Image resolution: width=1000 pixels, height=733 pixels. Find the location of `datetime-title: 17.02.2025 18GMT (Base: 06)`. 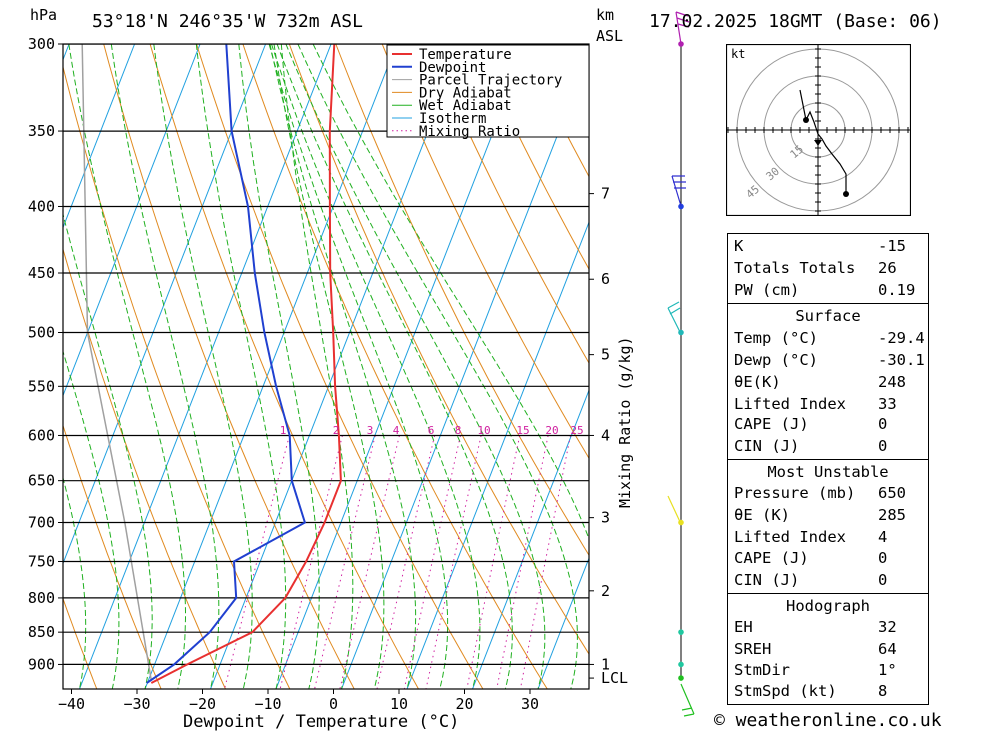

datetime-title: 17.02.2025 18GMT (Base: 06) is located at coordinates (795, 21).